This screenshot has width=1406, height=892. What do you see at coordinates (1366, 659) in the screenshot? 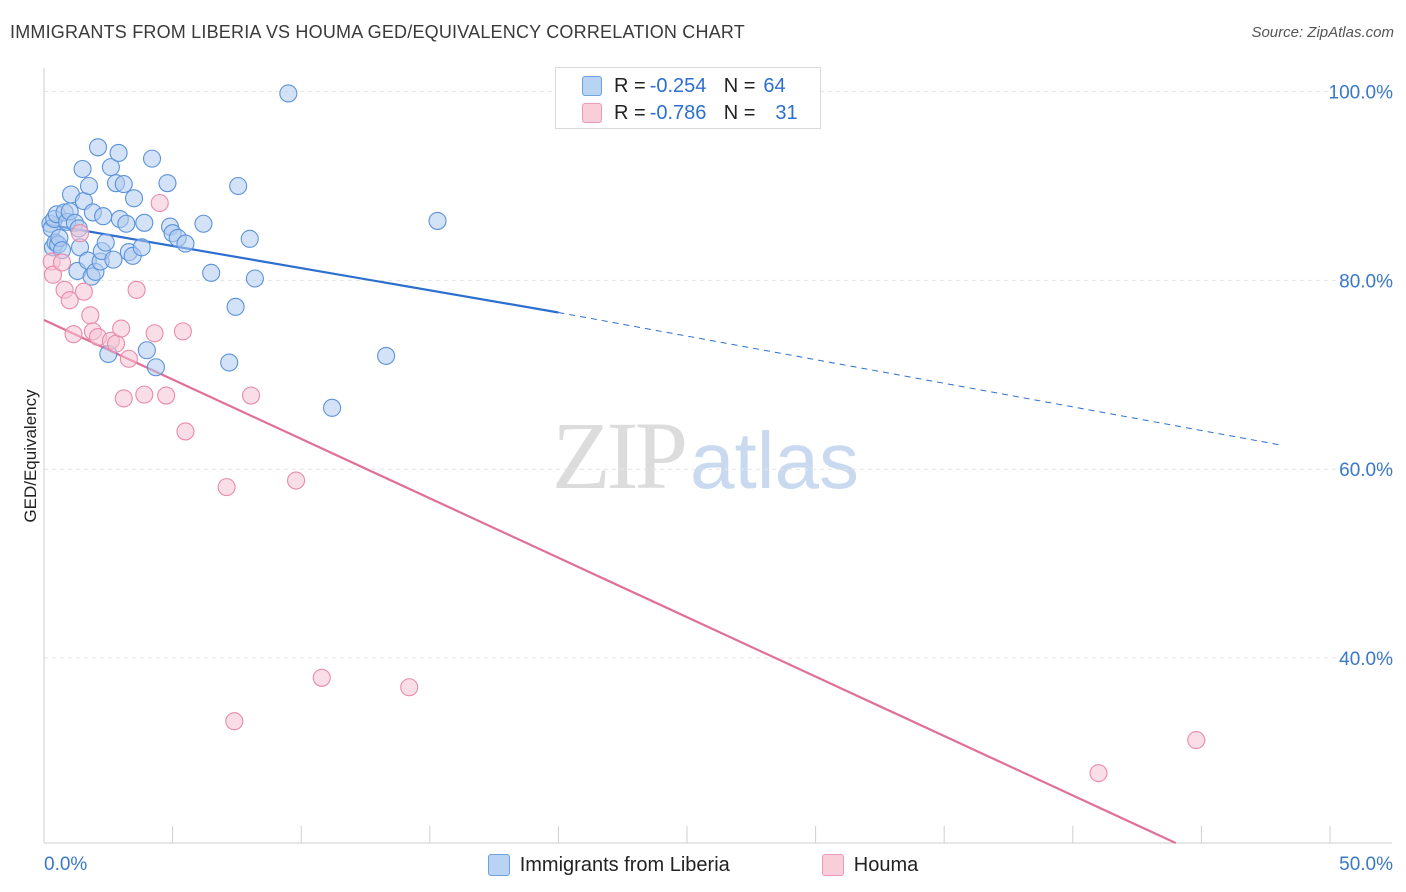
I see `y-tick-label: 40.0%` at bounding box center [1366, 659].